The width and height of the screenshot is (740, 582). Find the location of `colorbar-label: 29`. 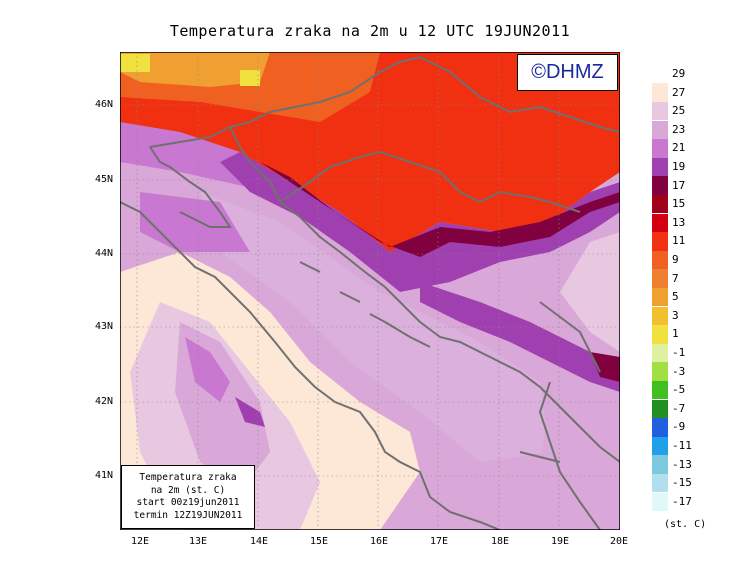

colorbar-label: 29 is located at coordinates (679, 73).